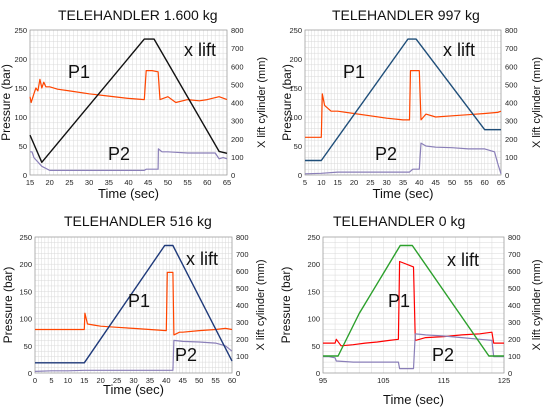  I want to click on x-tick-label: 10, so click(321, 182).